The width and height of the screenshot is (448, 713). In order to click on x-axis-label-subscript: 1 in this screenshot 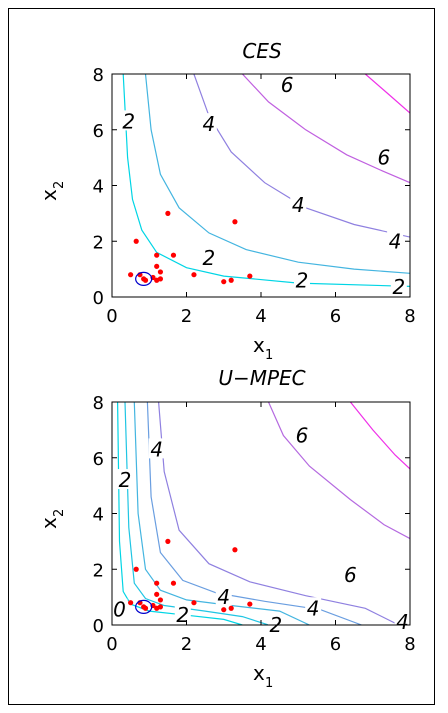, I will do `click(269, 355)`.